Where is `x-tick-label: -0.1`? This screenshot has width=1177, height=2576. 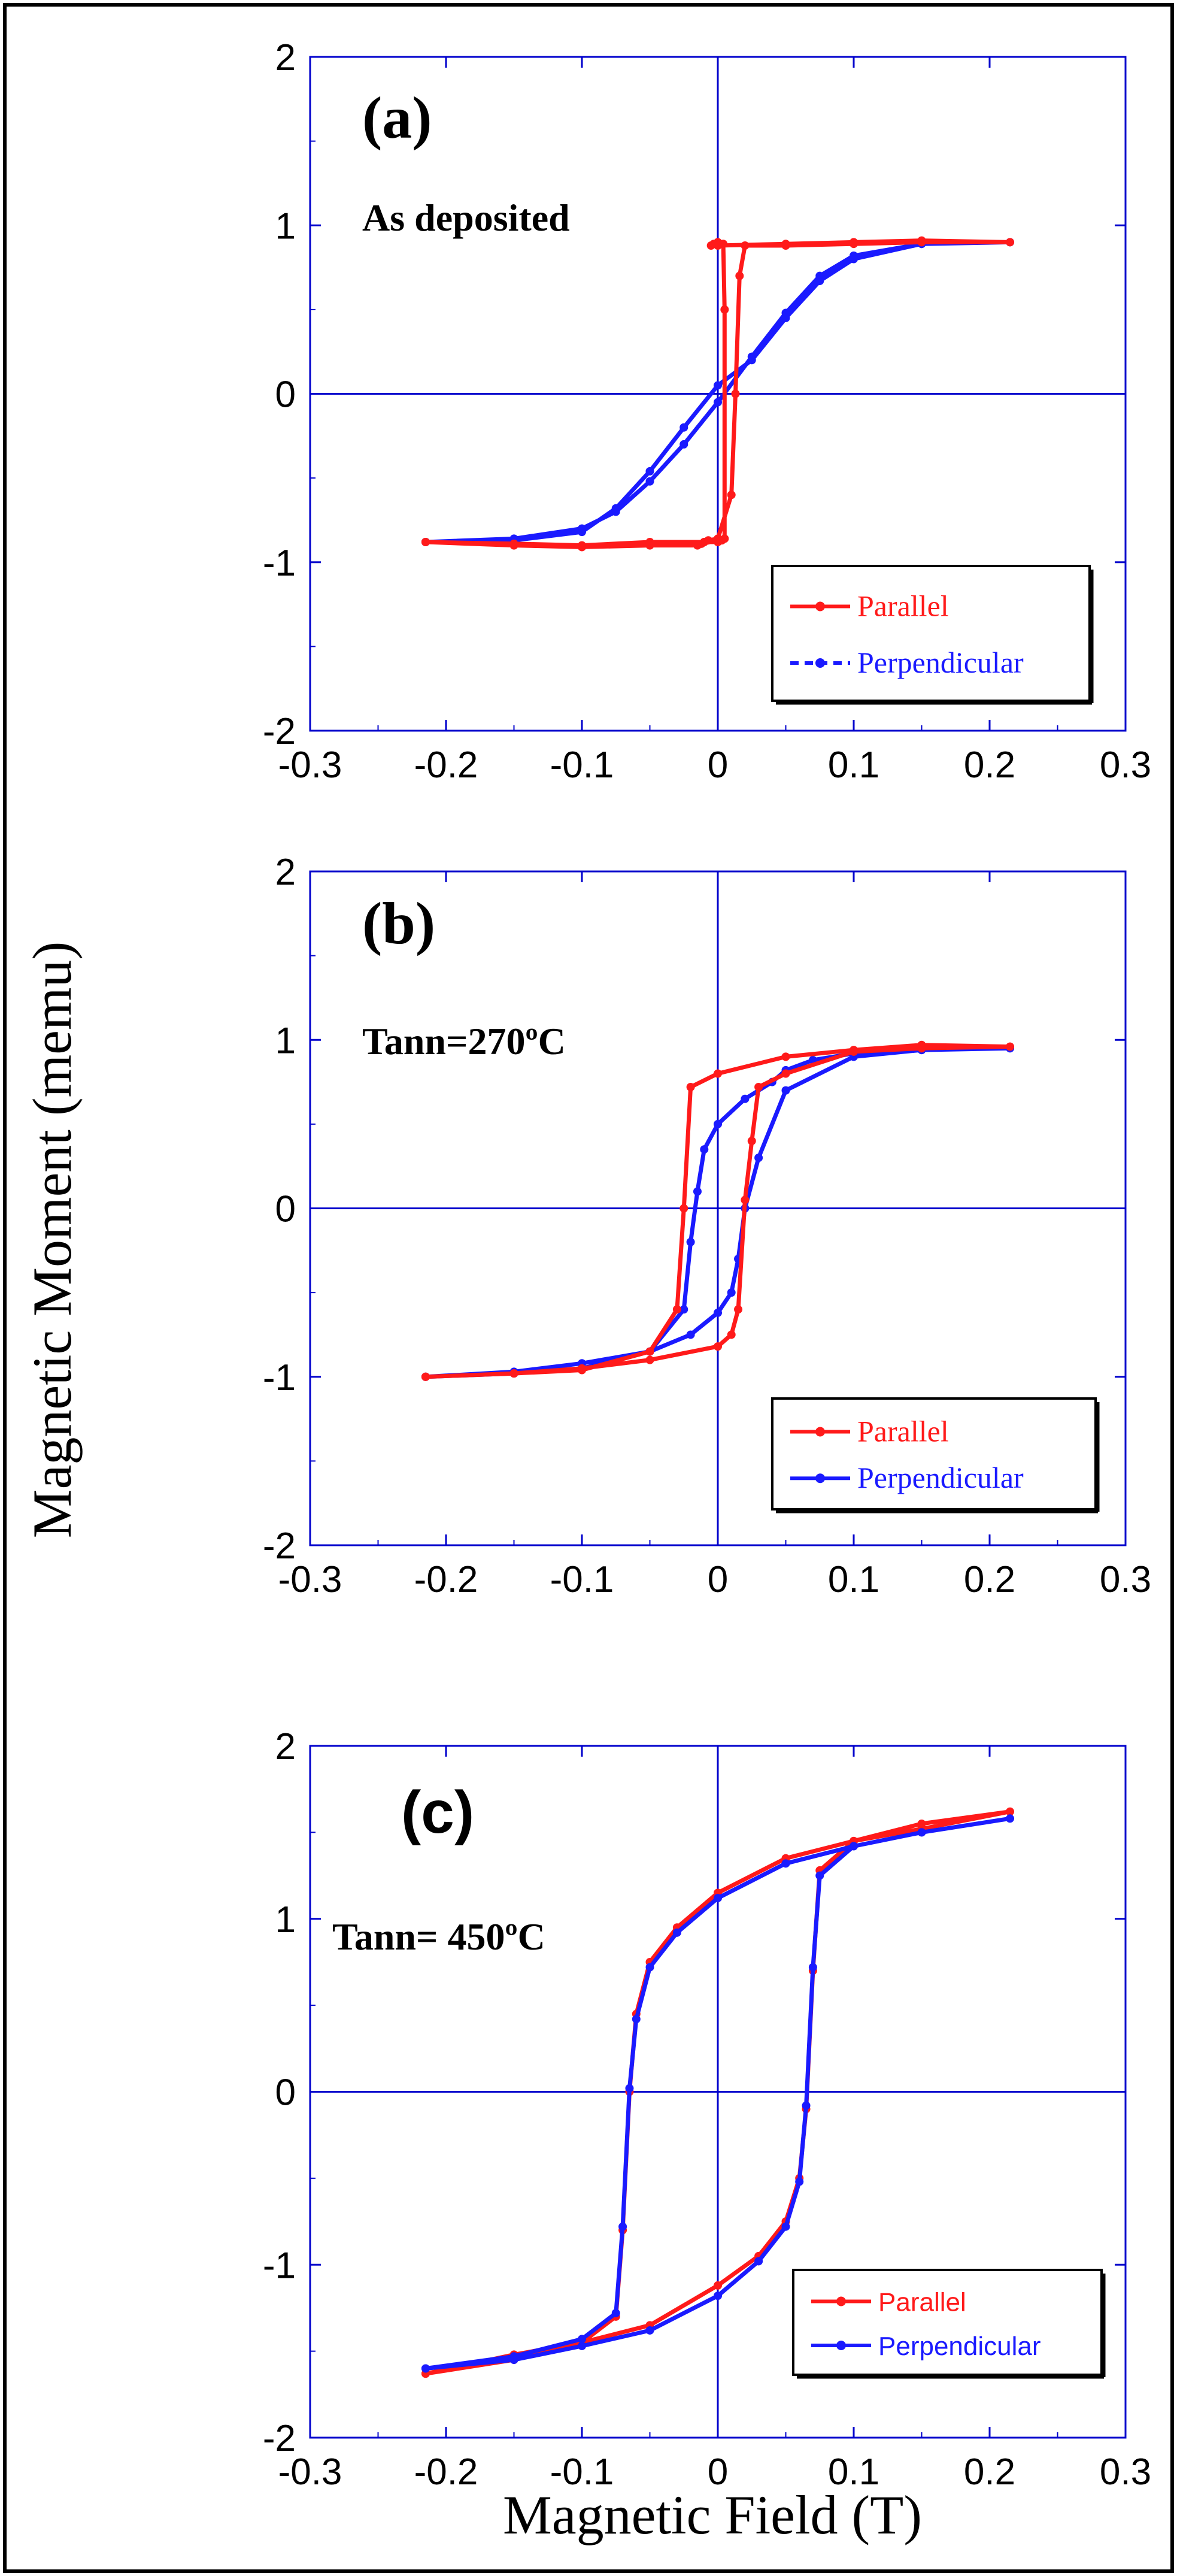
x-tick-label: -0.1 is located at coordinates (582, 2472).